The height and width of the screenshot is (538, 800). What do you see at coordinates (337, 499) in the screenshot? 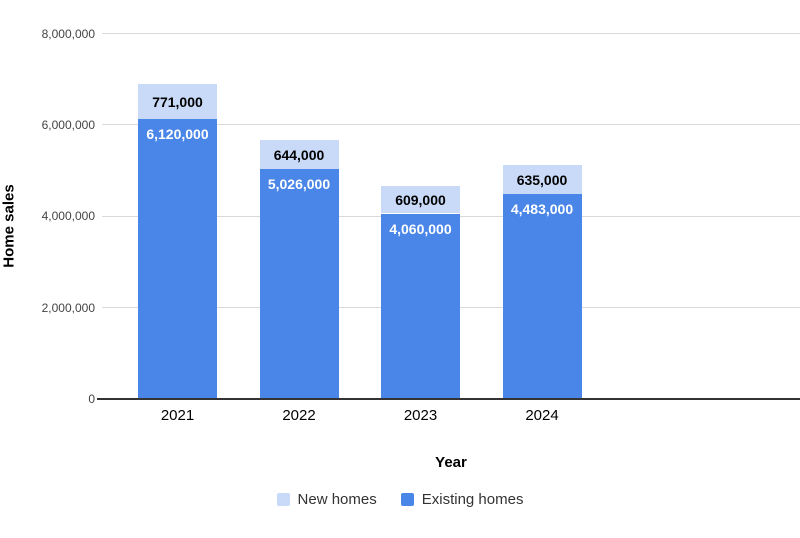
I see `legend-label: New homes` at bounding box center [337, 499].